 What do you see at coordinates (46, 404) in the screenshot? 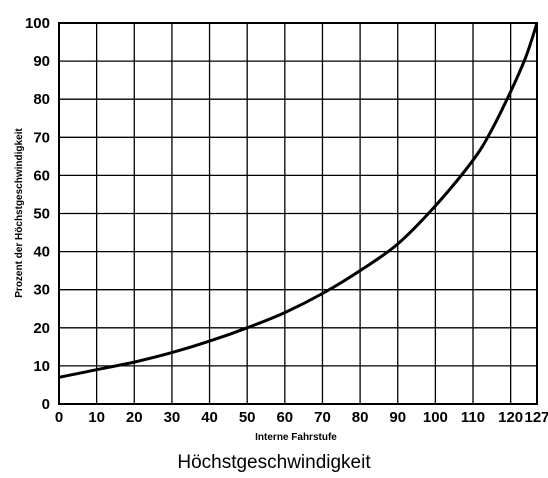
I see `y-tick-label: 0` at bounding box center [46, 404].